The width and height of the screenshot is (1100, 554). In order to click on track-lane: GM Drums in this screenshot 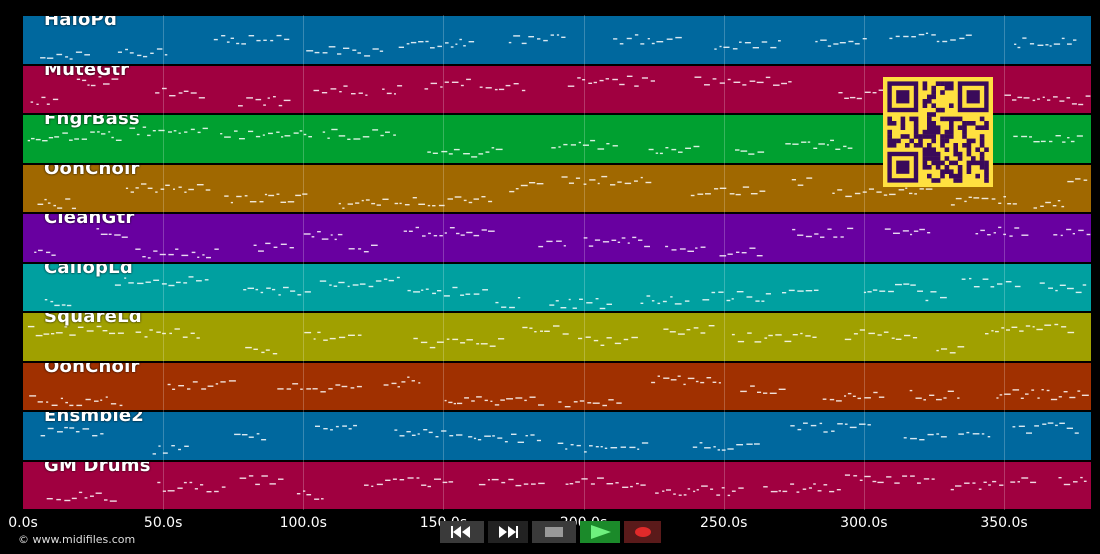, I will do `click(557, 485)`.